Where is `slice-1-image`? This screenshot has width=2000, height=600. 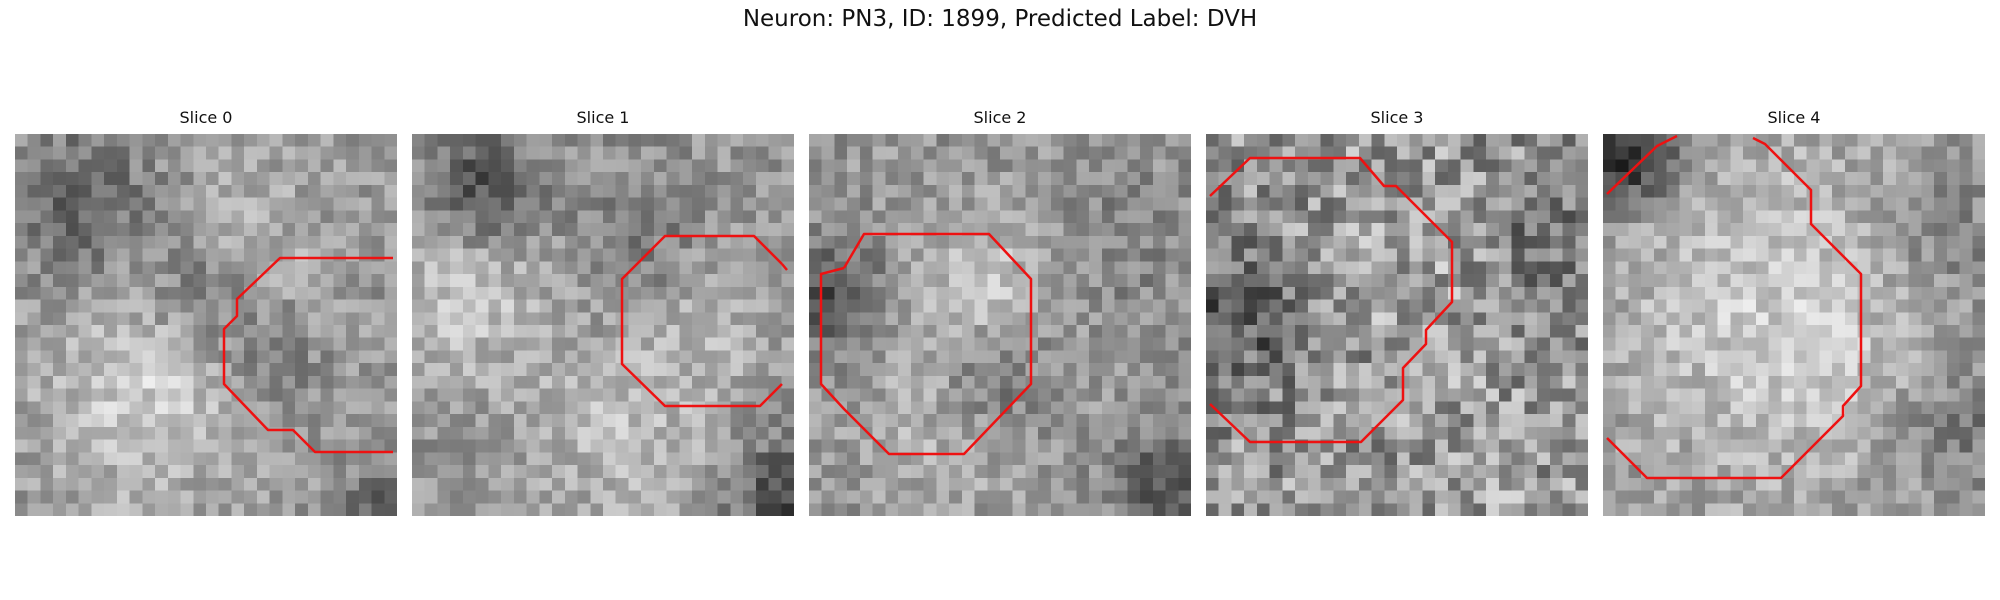 slice-1-image is located at coordinates (603, 325).